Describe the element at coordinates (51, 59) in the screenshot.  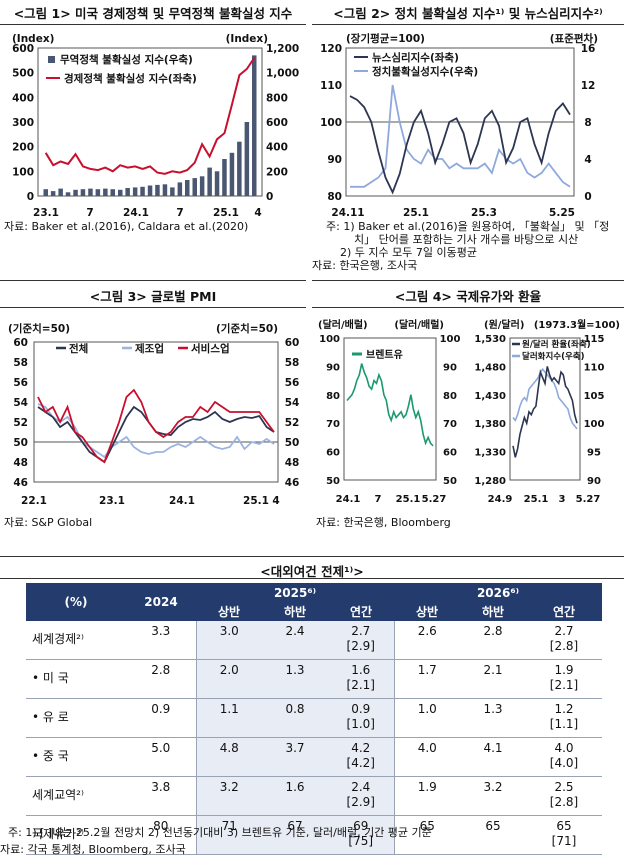
I see `legend-bar-swatch` at that location.